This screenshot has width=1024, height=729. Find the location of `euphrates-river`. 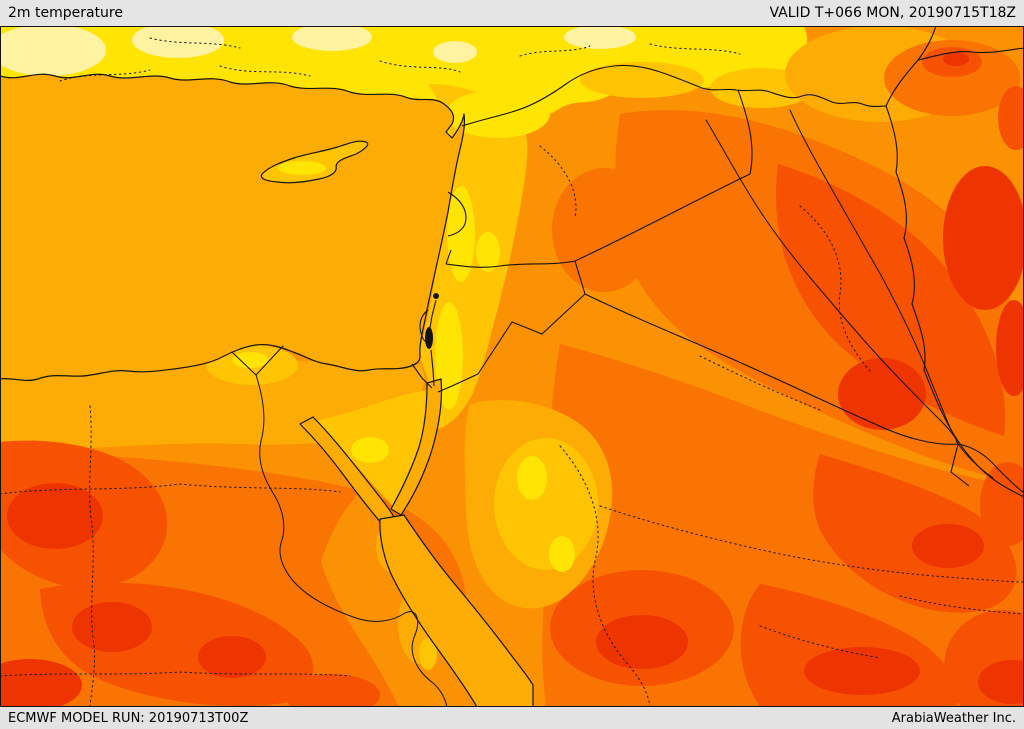

euphrates-river is located at coordinates (832, 281).